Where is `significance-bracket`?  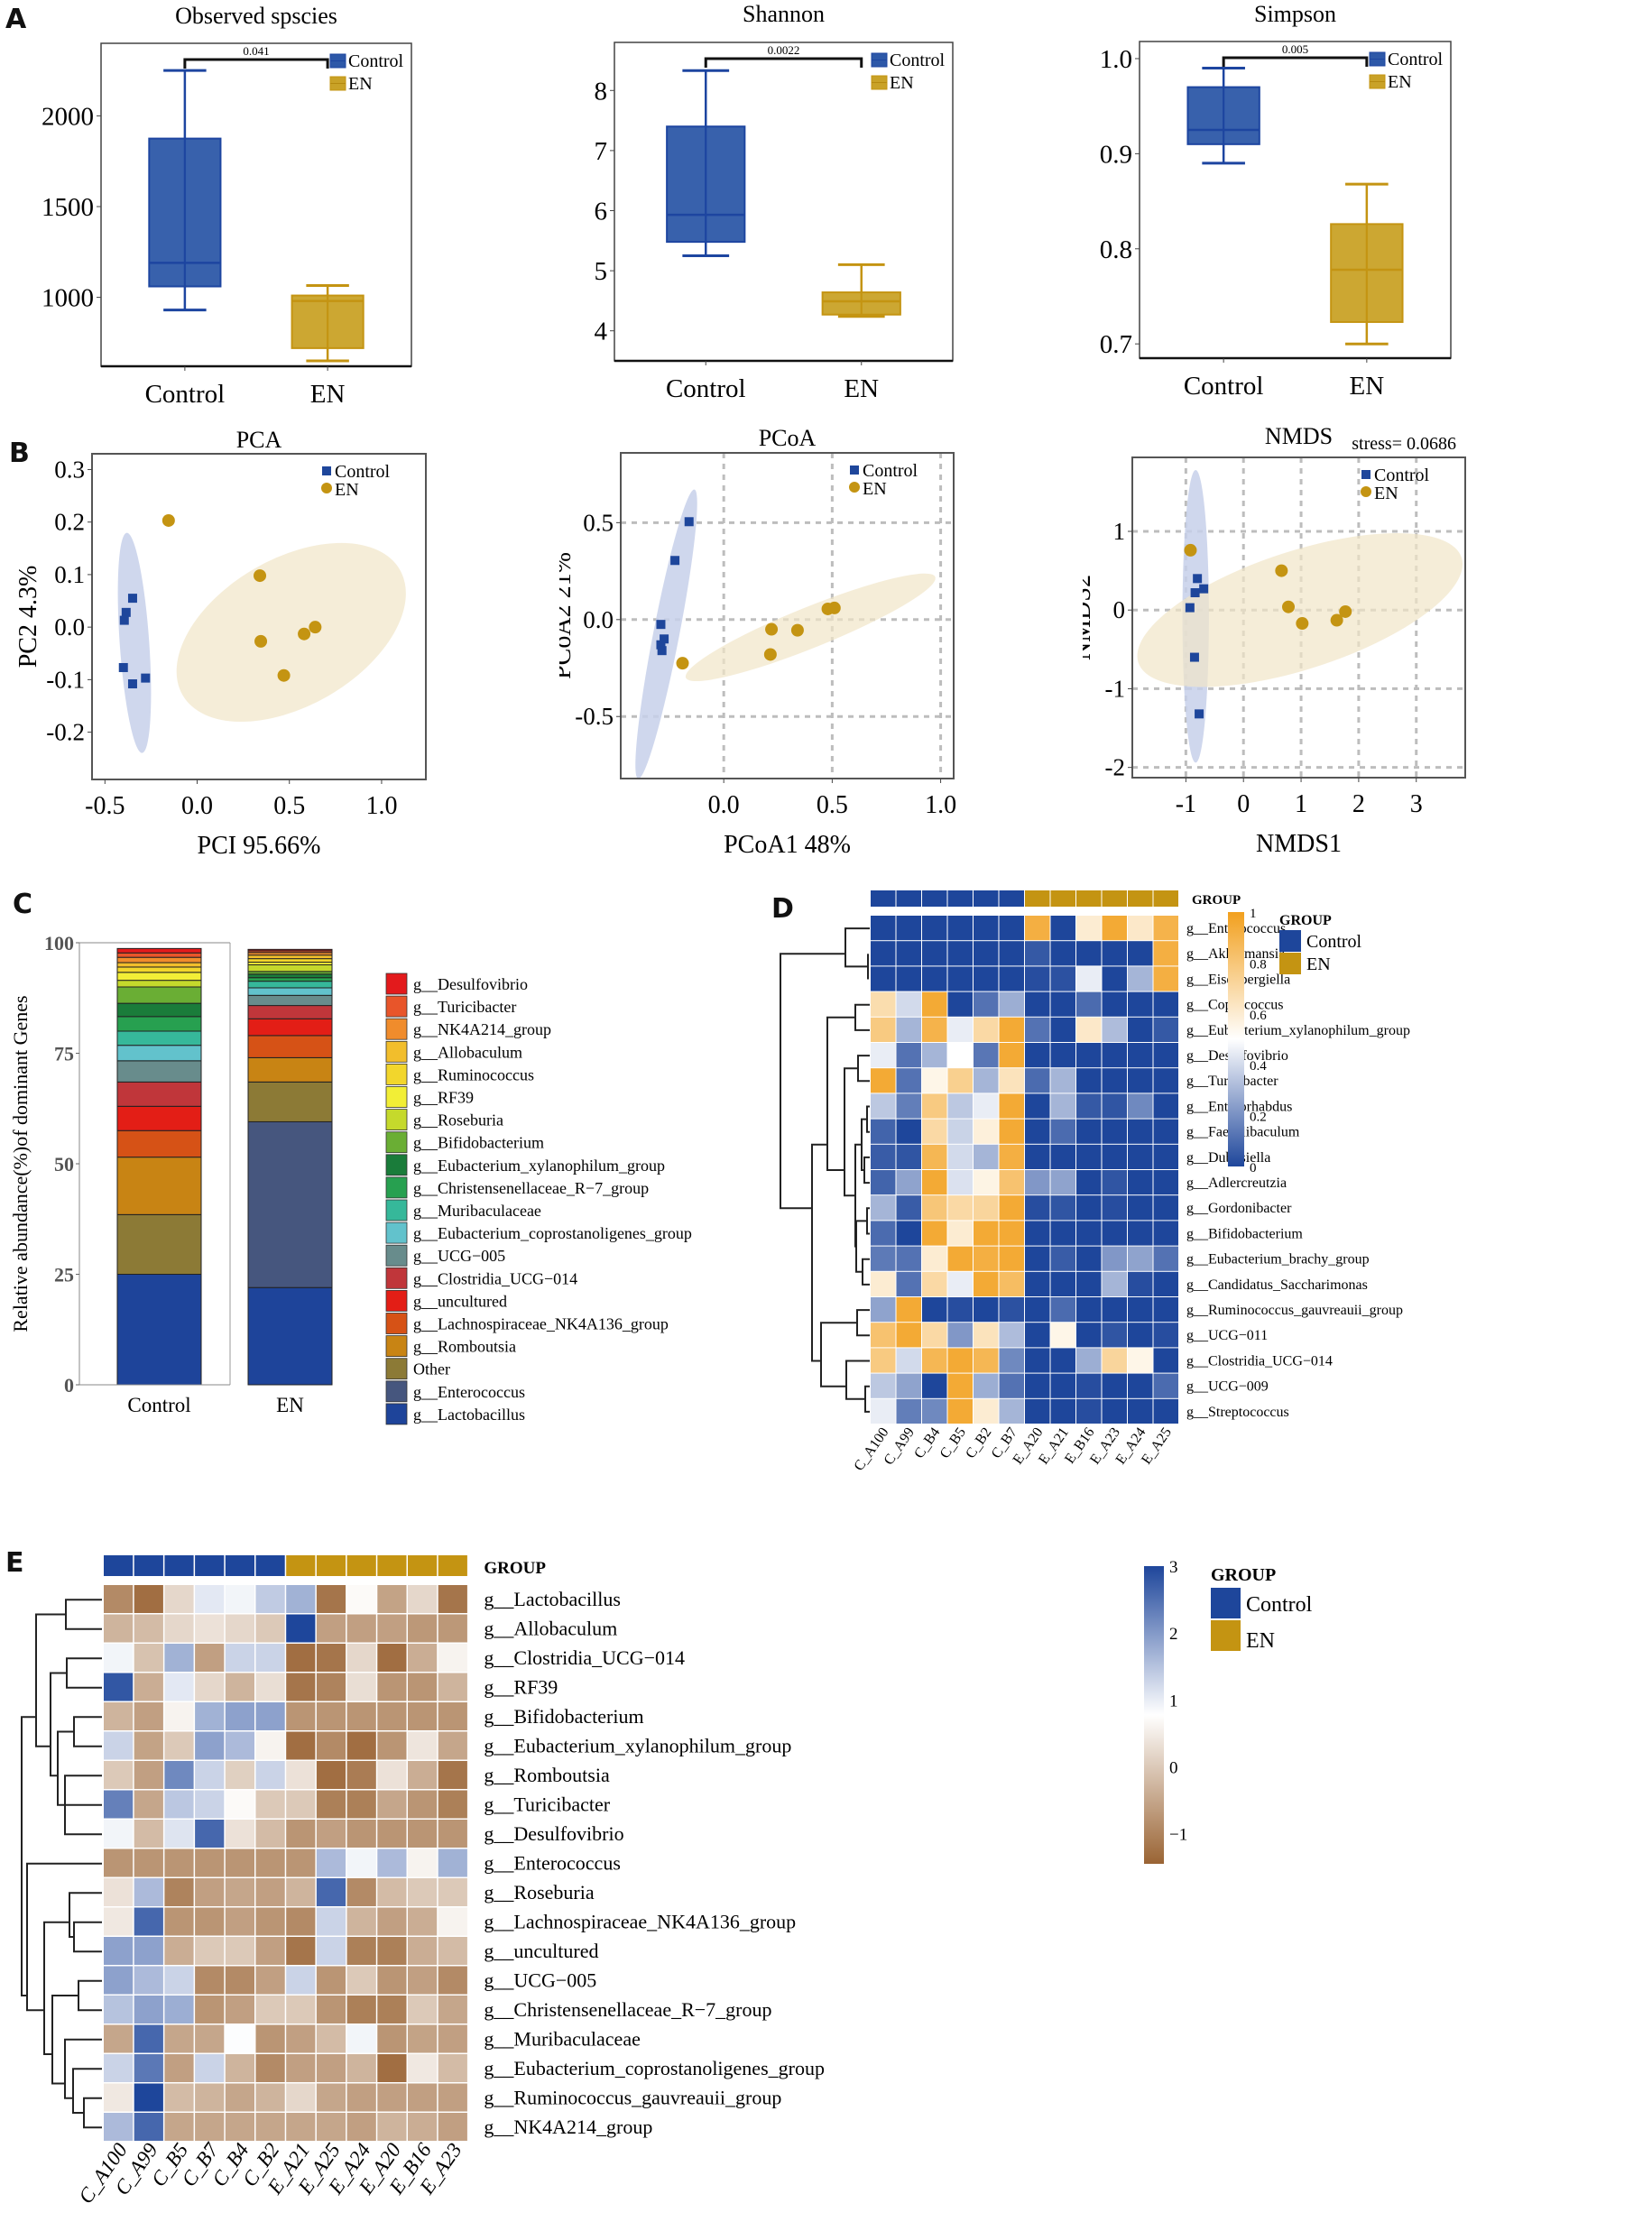 significance-bracket is located at coordinates (256, 63).